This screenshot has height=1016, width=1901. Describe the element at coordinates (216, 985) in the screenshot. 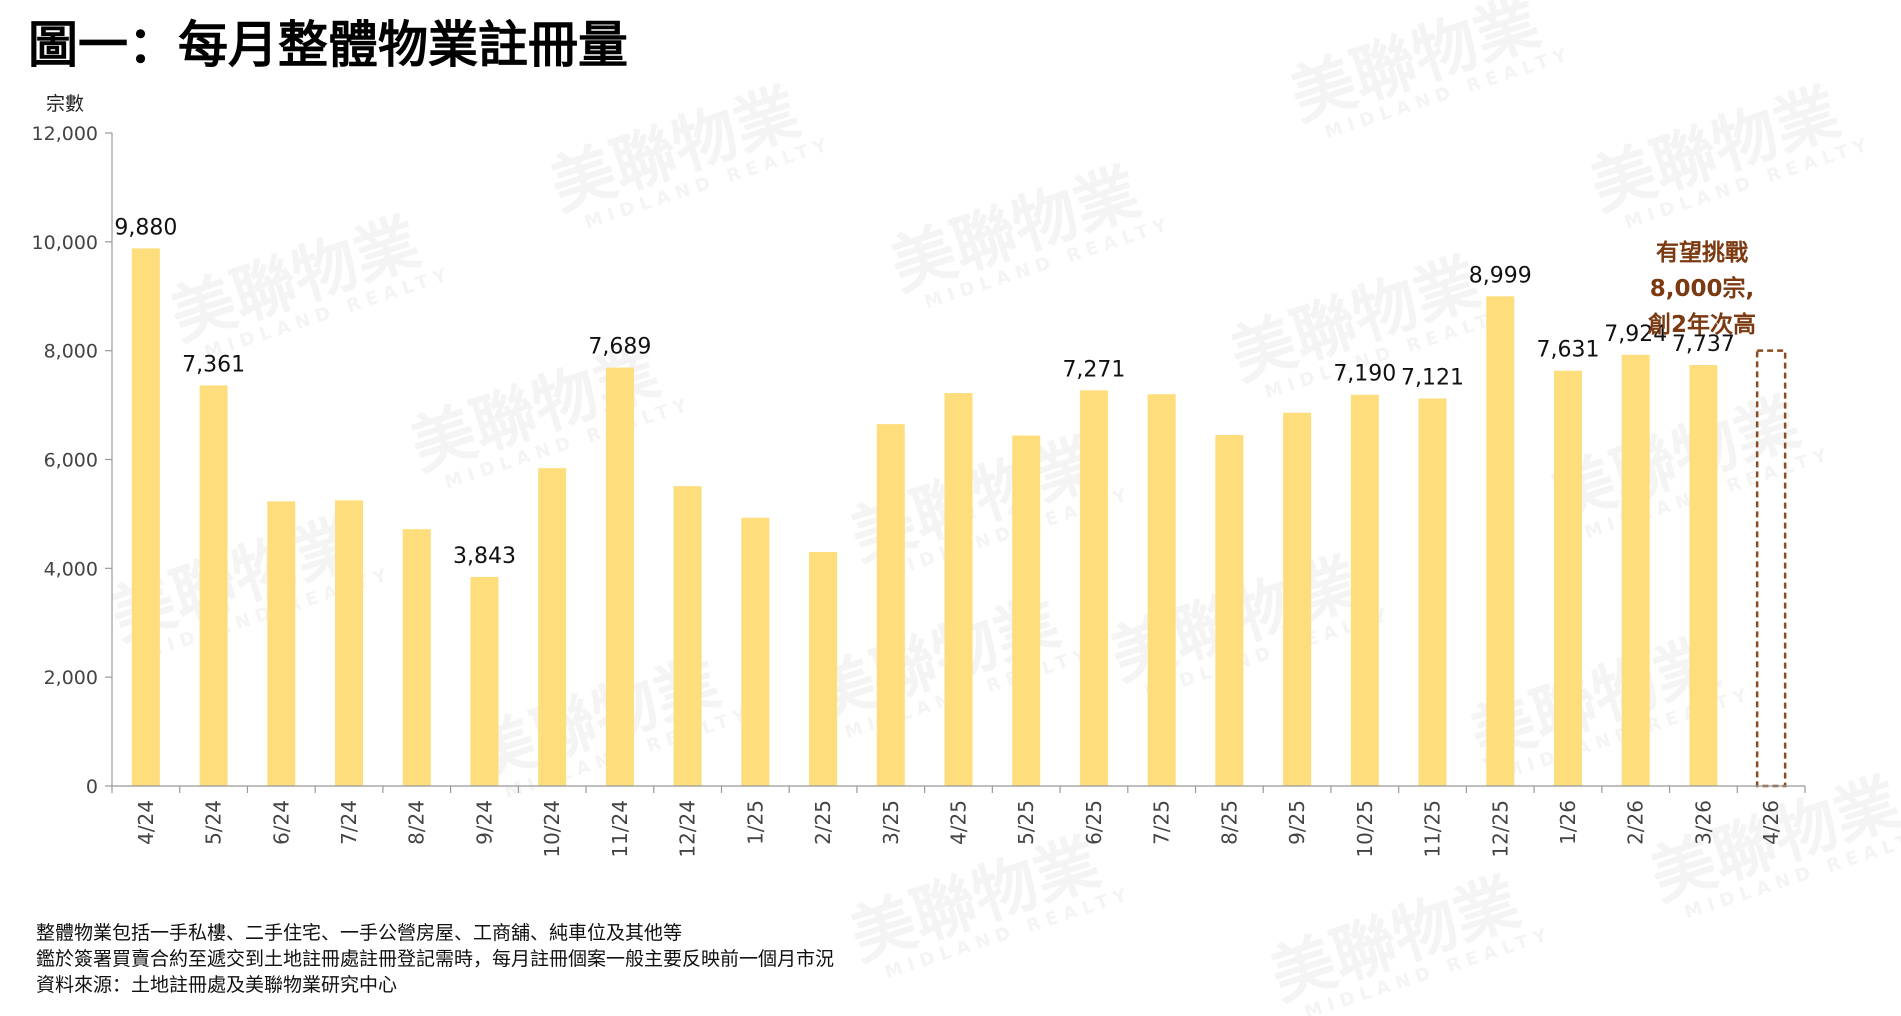

I see `footnote-3: 資料來源：土地註冊處及美聯物業研究中心` at that location.